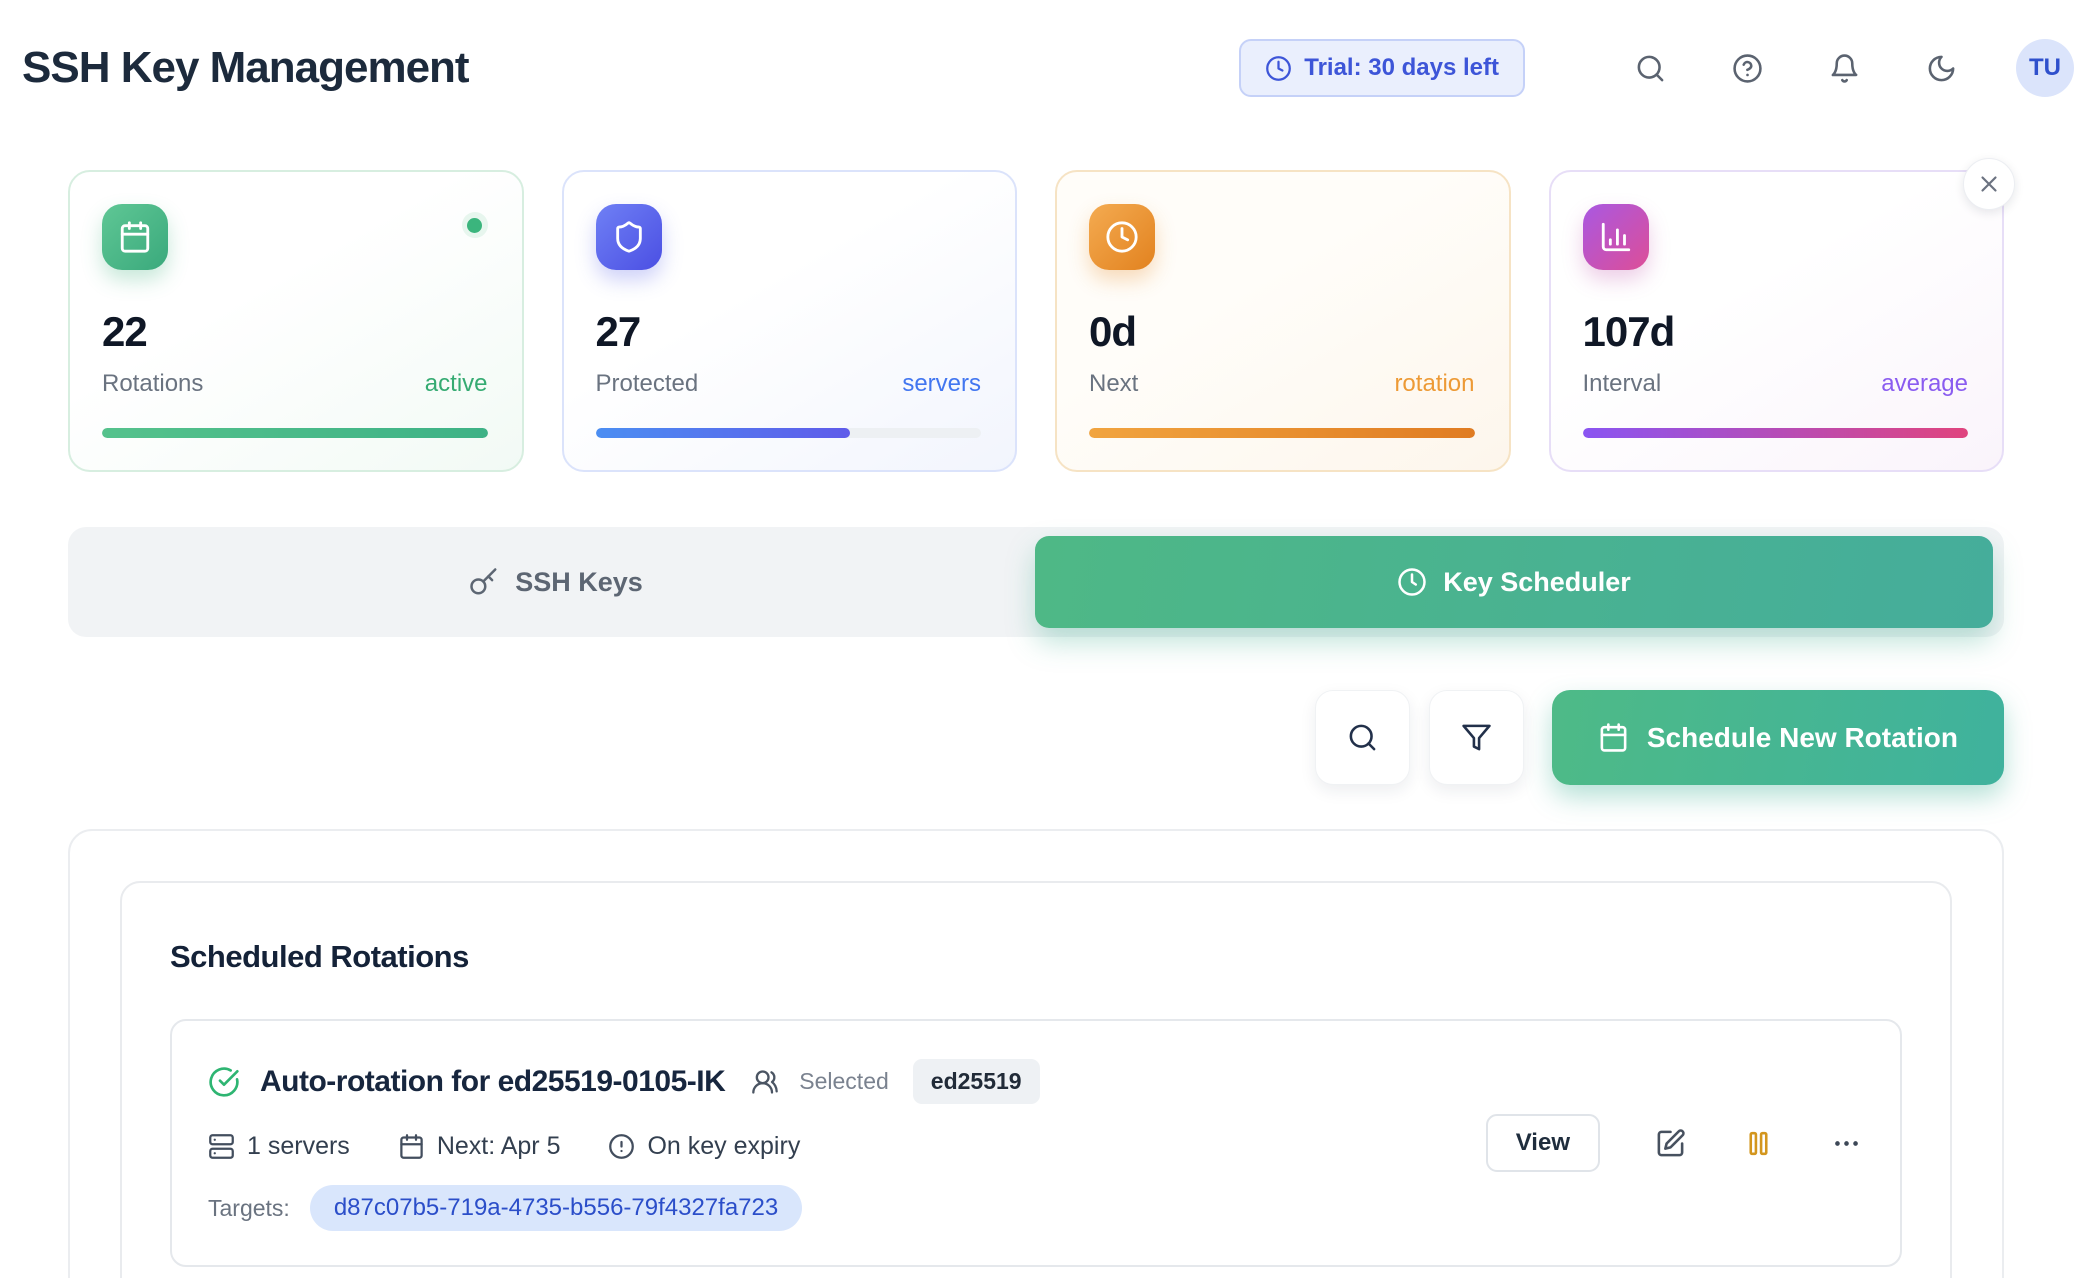 The image size is (2088, 1278). What do you see at coordinates (1401, 67) in the screenshot?
I see `trial-badge-label: Trial: 30 days left` at bounding box center [1401, 67].